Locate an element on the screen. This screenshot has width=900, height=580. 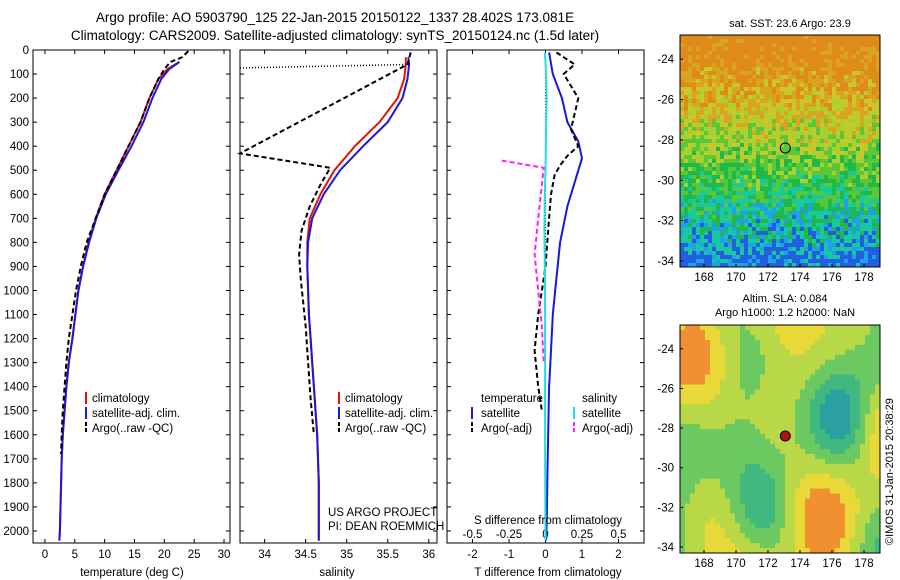
map-x-tick-label: 172 is located at coordinates (767, 278).